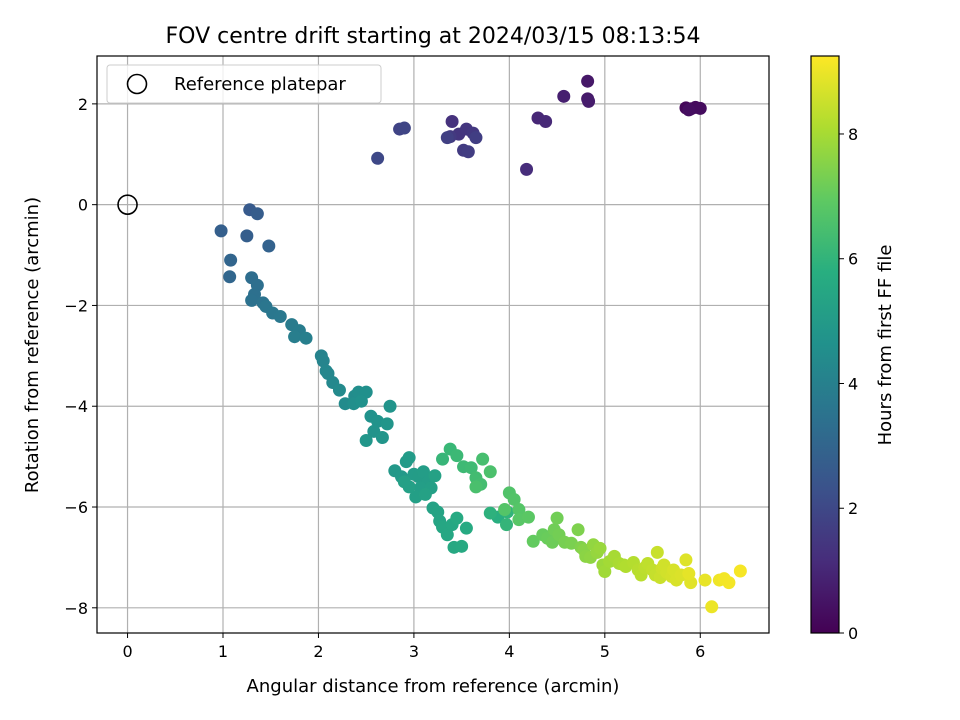 The image size is (960, 720). I want to click on reference-marker-layer, so click(127, 204).